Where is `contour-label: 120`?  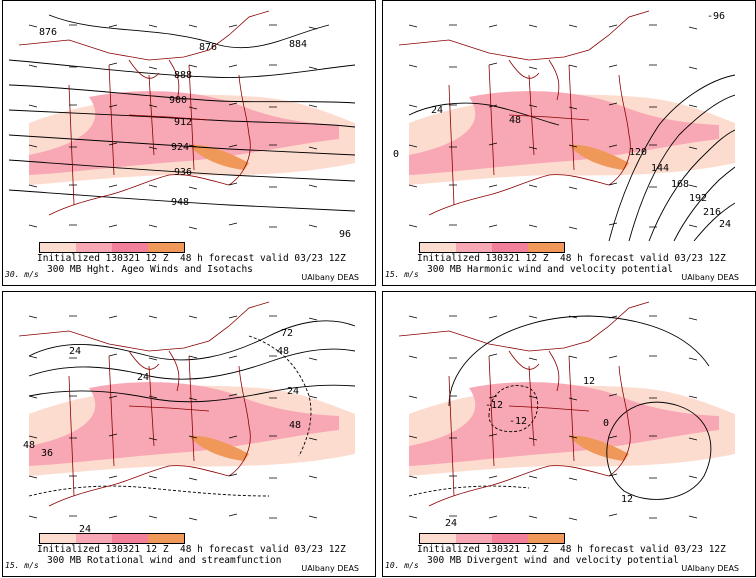
contour-label: 120 is located at coordinates (638, 152).